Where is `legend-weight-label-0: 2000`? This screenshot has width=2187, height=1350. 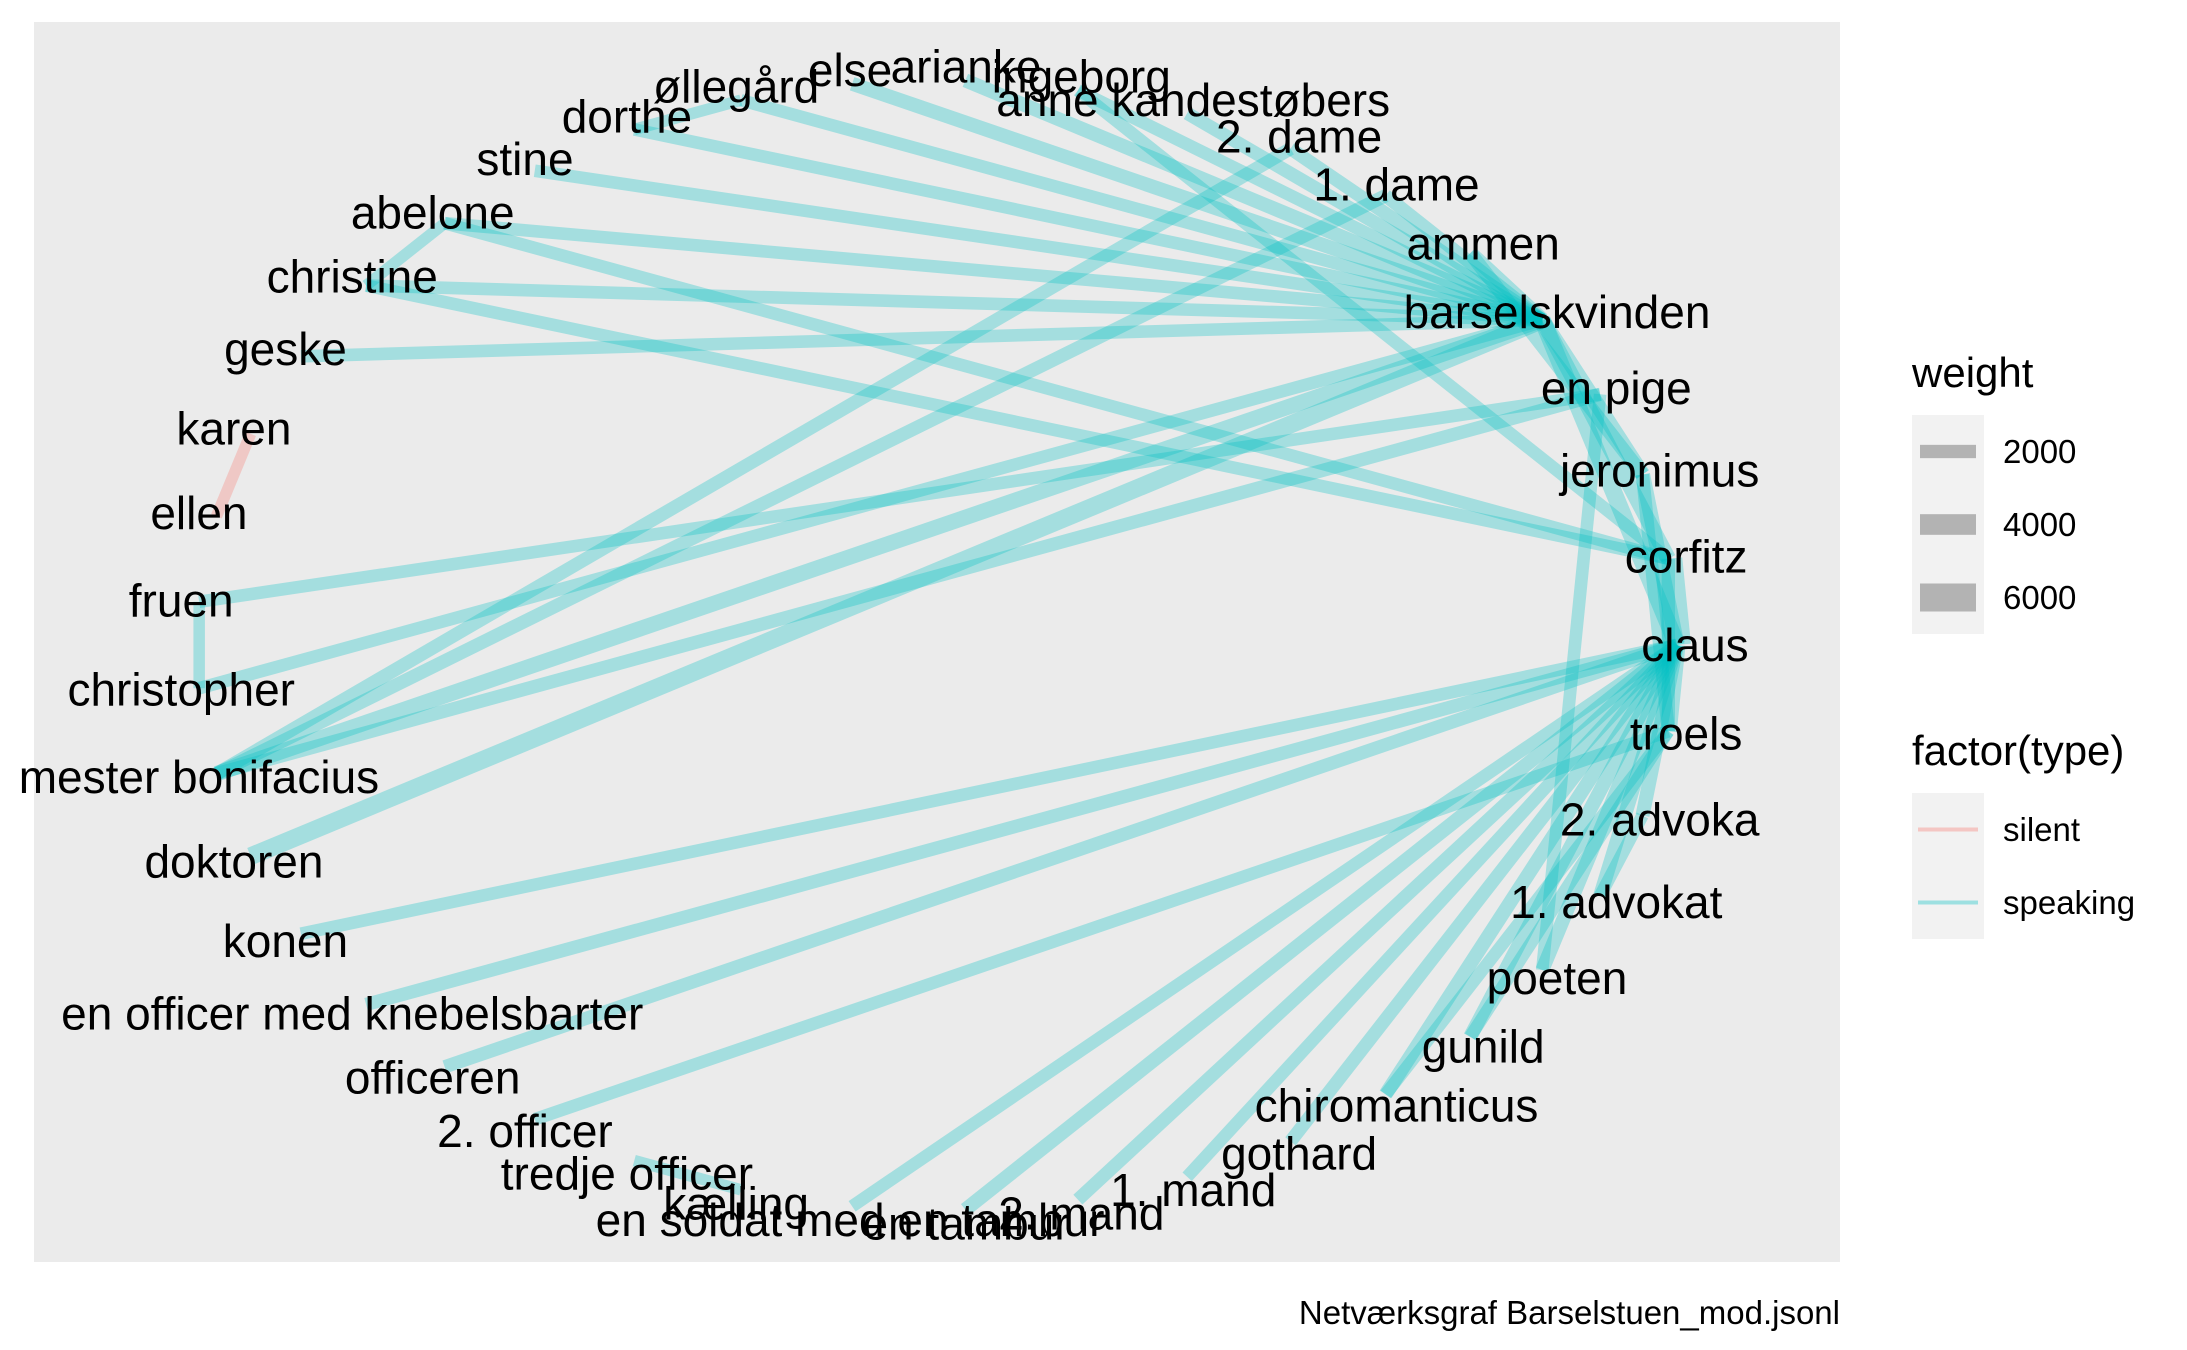
legend-weight-label-0: 2000 is located at coordinates (2039, 451).